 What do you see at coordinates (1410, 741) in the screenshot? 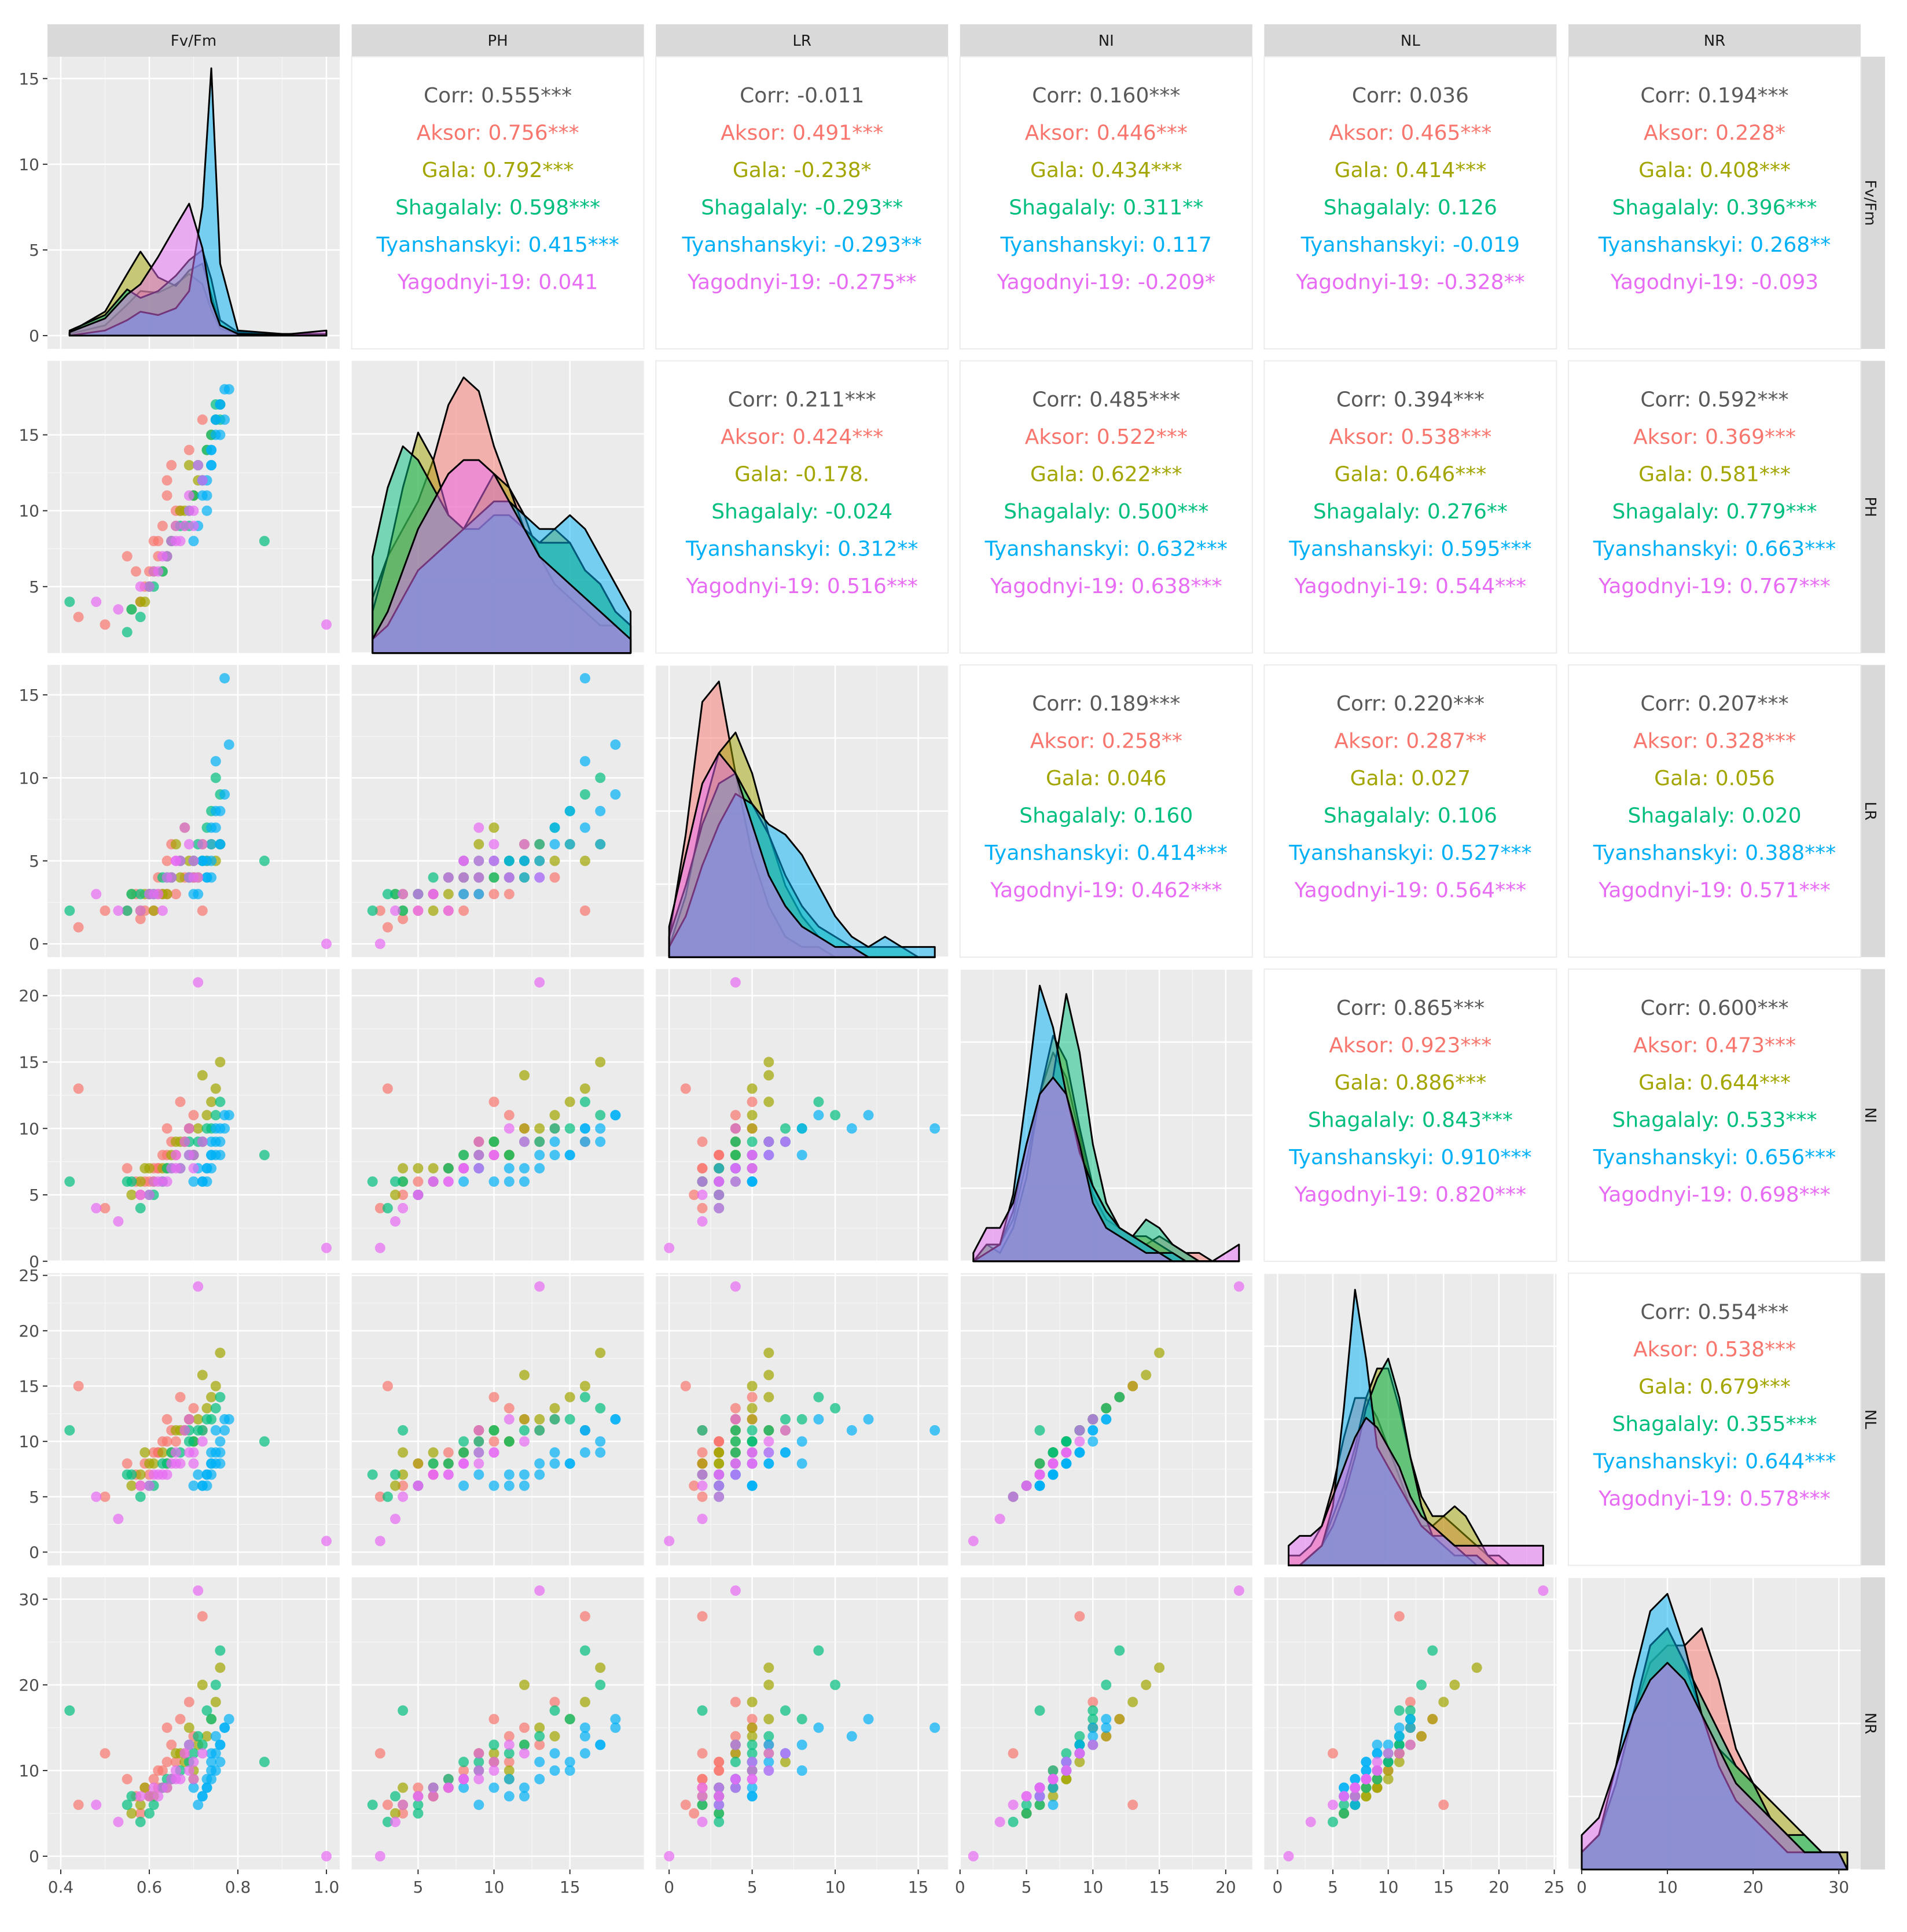
I see `corr-label-aksor: Aksor: 0.287**` at bounding box center [1410, 741].